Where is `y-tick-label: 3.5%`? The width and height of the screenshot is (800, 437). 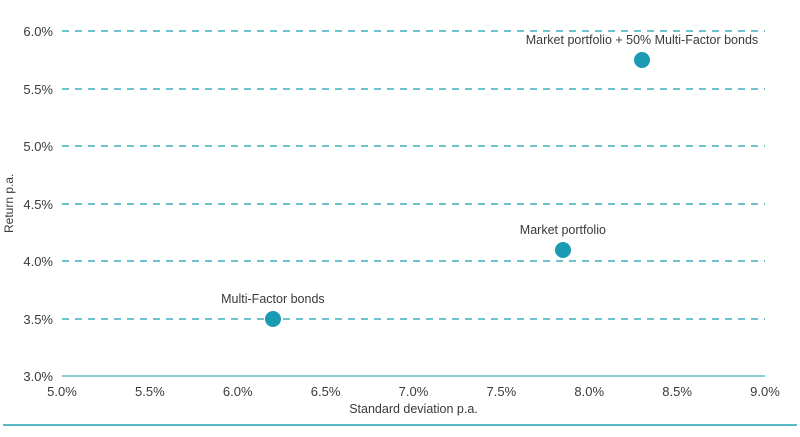
y-tick-label: 3.5% is located at coordinates (38, 319).